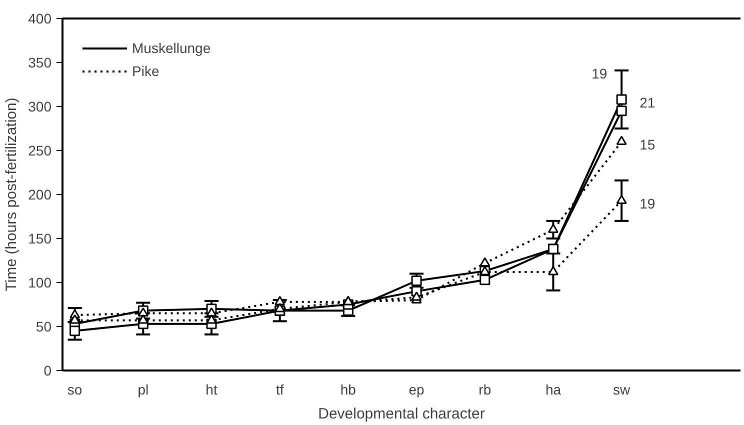 This screenshot has height=425, width=744. Describe the element at coordinates (648, 144) in the screenshot. I see `annotation: 15` at that location.